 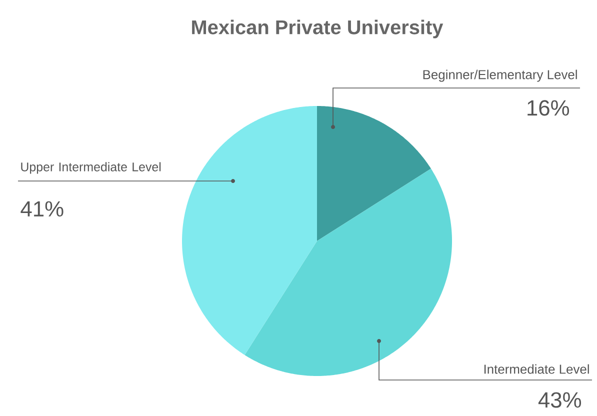 What do you see at coordinates (91, 168) in the screenshot?
I see `slice-label: Upper Intermediate Level` at bounding box center [91, 168].